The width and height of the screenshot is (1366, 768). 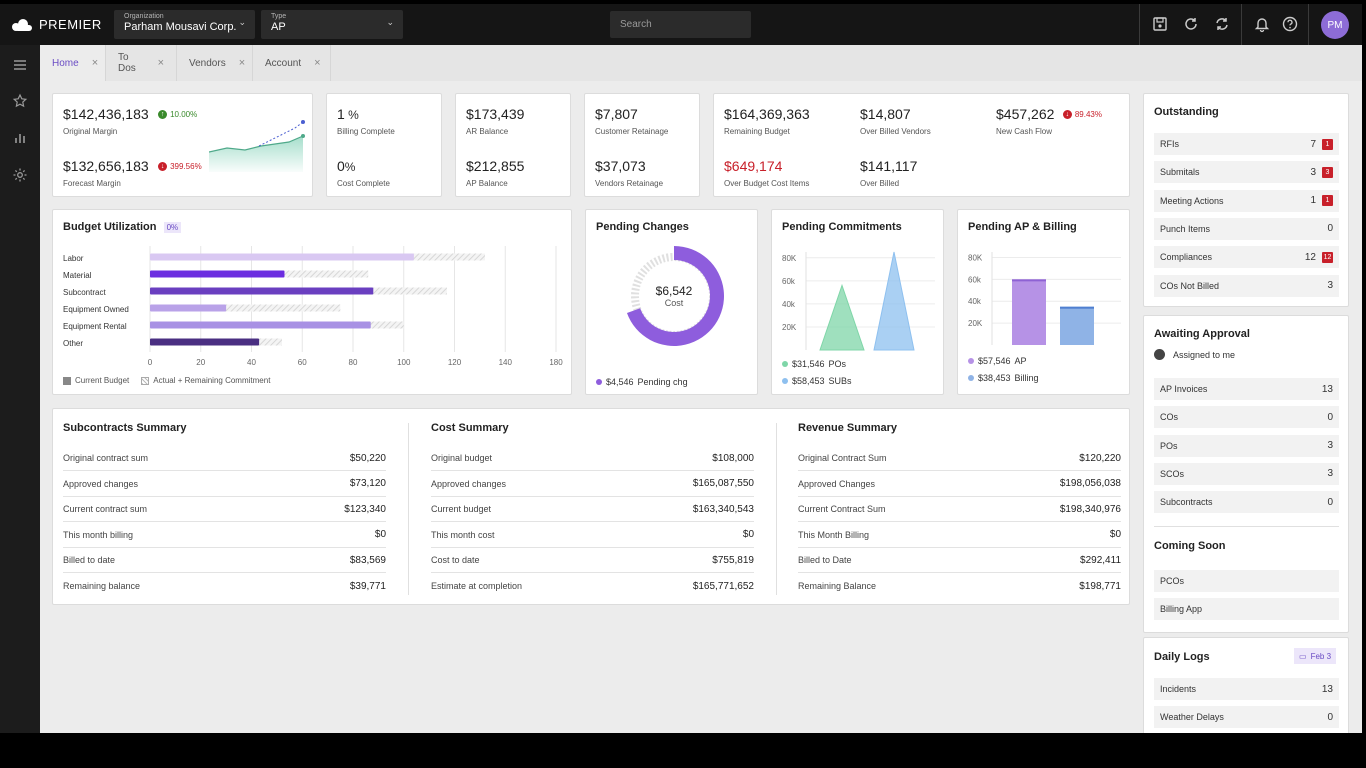 What do you see at coordinates (383, 534) in the screenshot?
I see `summary-amount: 0` at bounding box center [383, 534].